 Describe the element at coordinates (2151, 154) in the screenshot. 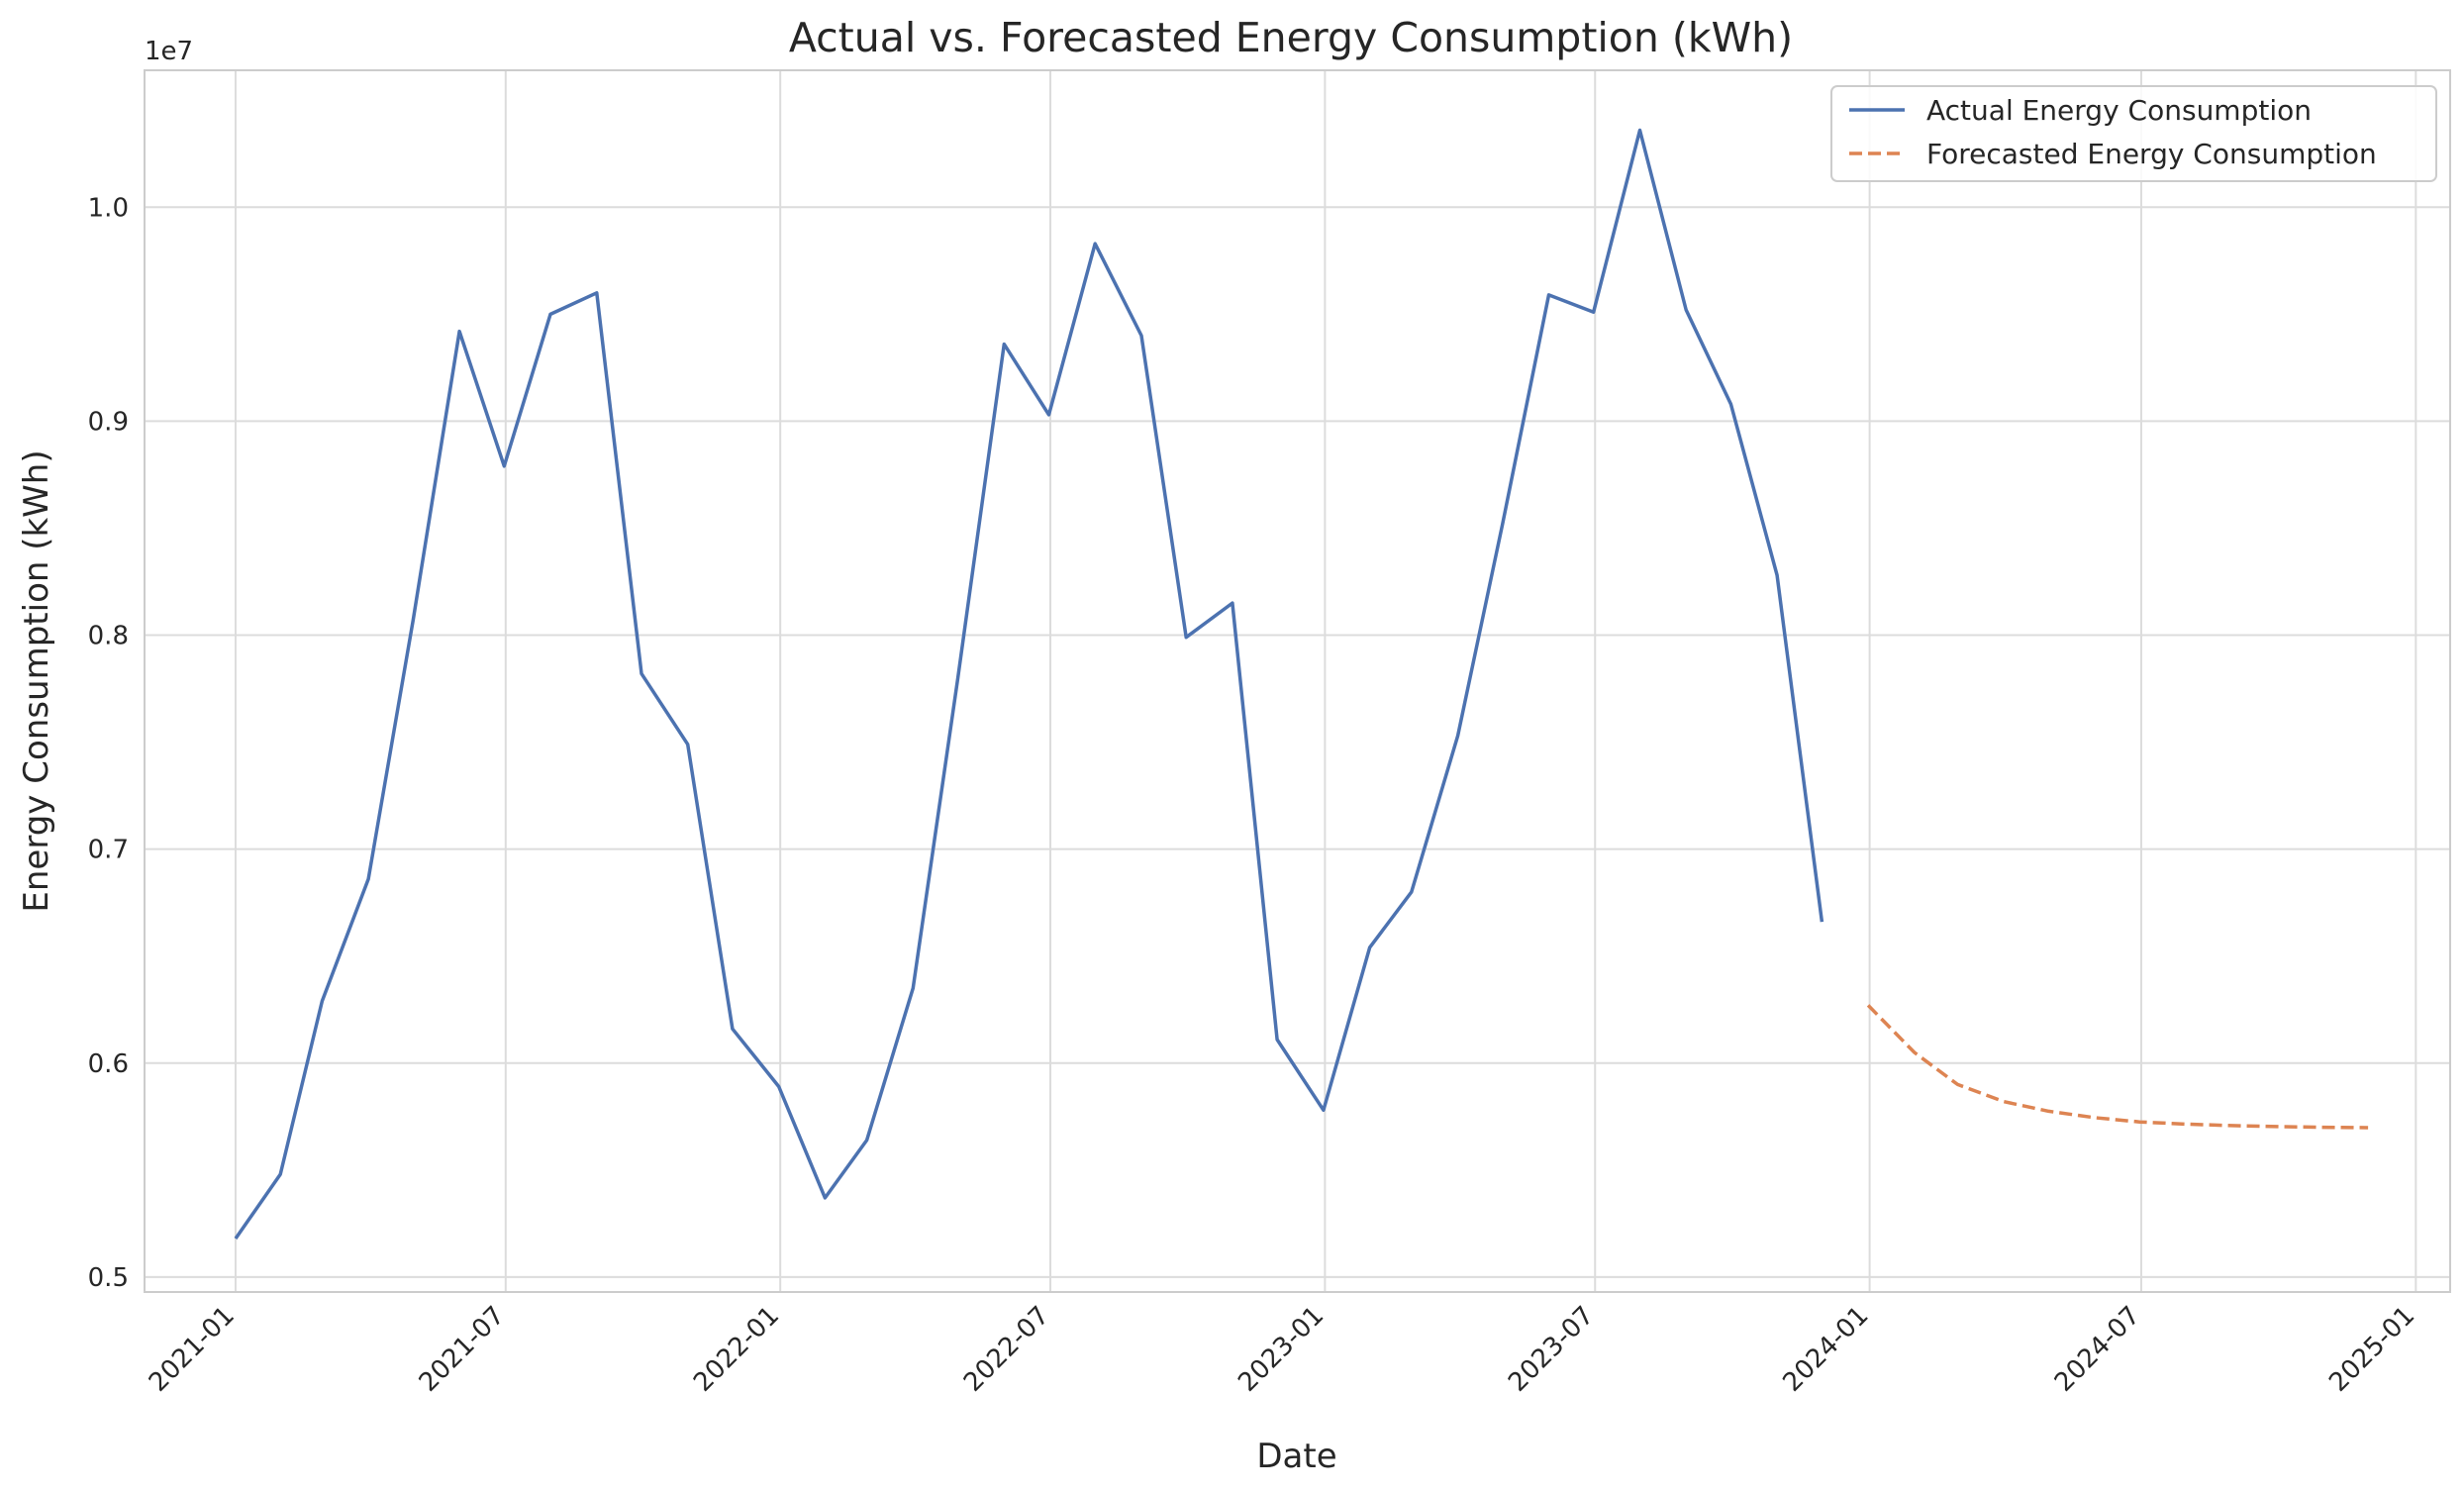

I see `legend-label-forecast: Forecasted Energy Consumption` at that location.